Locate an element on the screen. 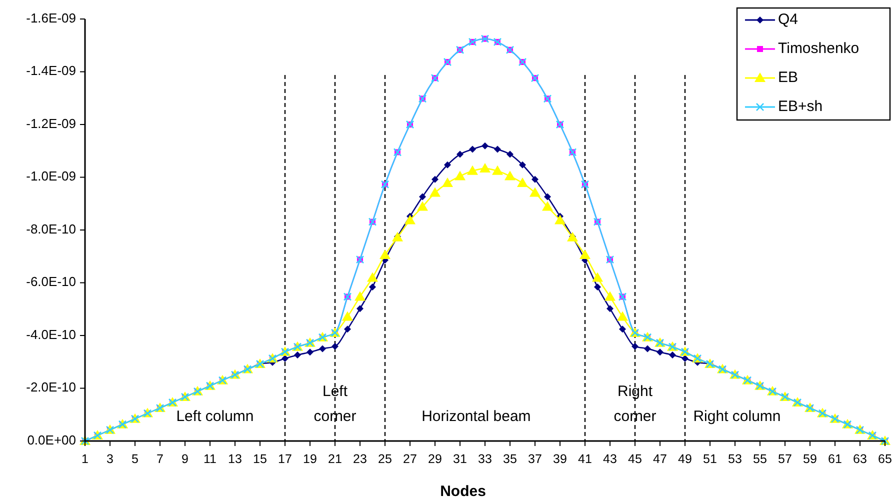 The image size is (893, 504). legend-label: EB is located at coordinates (788, 77).